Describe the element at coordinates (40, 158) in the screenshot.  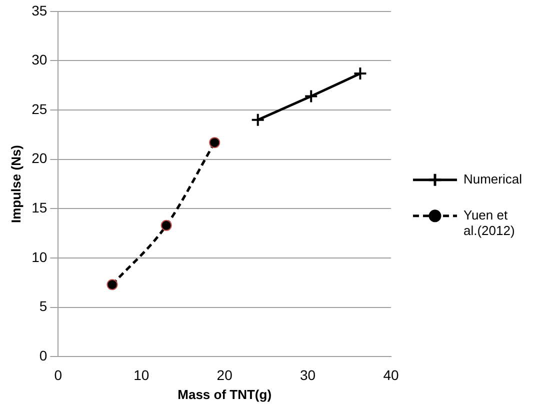
I see `y-tick-label: 20` at that location.